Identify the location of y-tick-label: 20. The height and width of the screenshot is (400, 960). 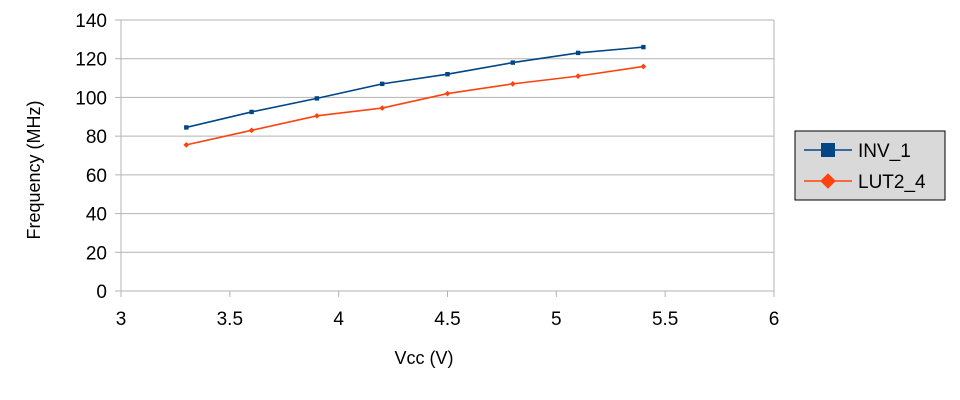
(96, 253).